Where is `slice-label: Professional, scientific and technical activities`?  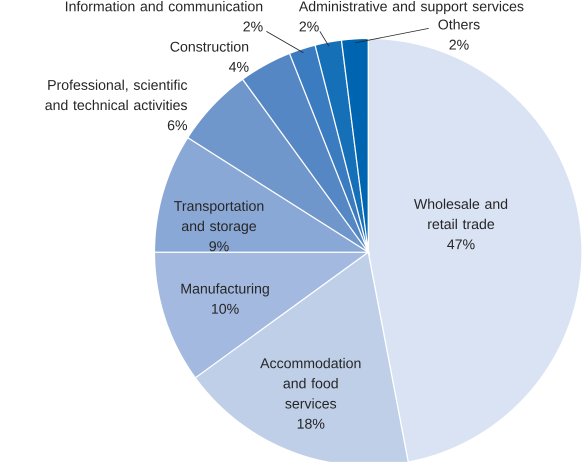 slice-label: Professional, scientific and technical activities is located at coordinates (116, 95).